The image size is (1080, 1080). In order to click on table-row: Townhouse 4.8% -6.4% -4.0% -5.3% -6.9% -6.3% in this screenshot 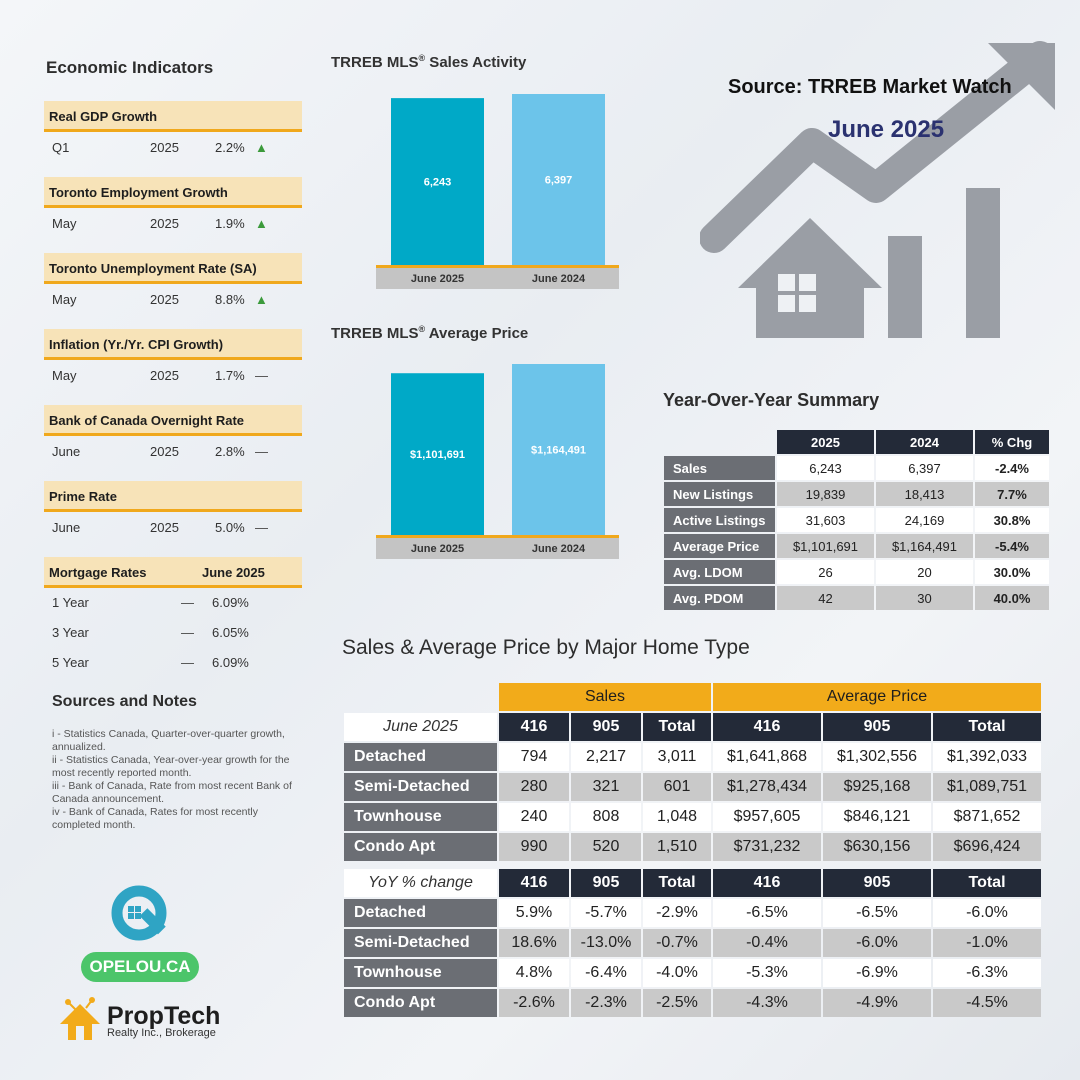, I will do `click(692, 973)`.